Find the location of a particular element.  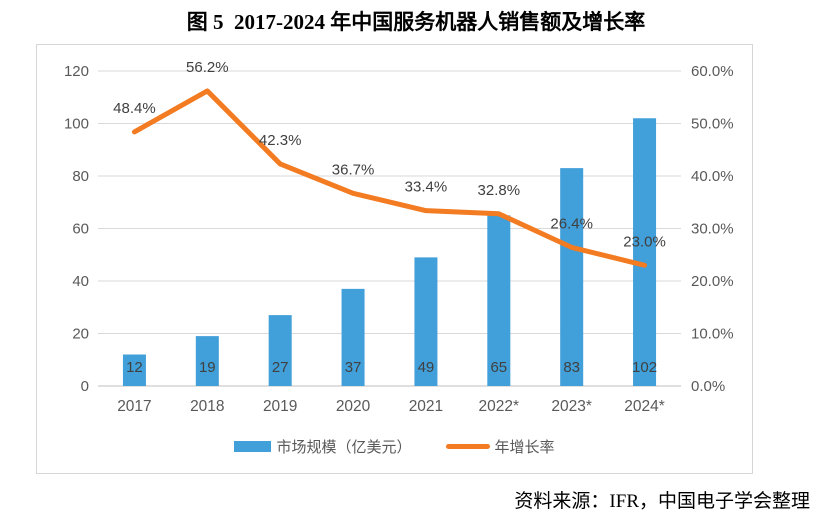

x-axis-tick: 2019 is located at coordinates (280, 406).